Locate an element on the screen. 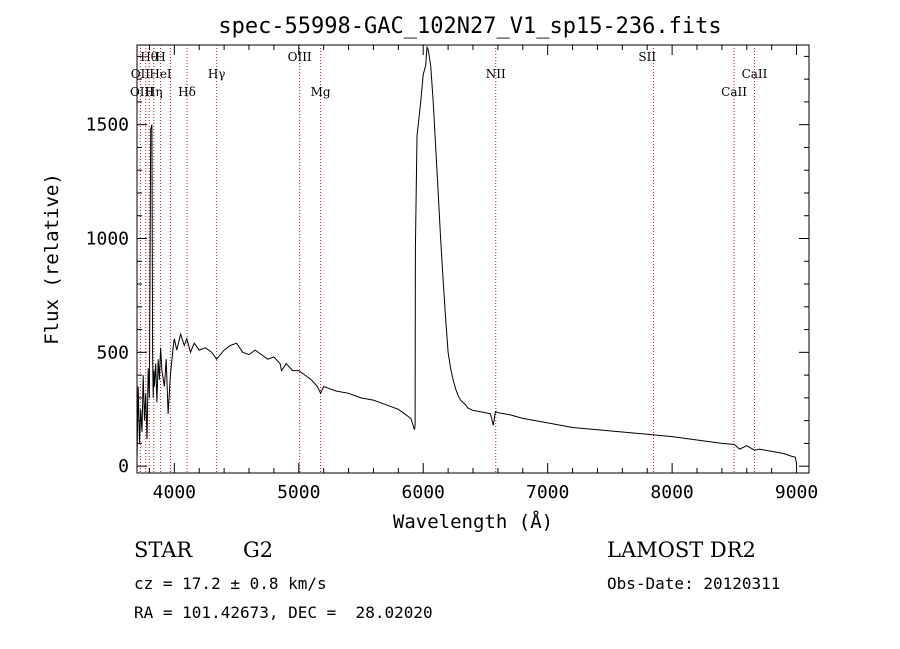 Image resolution: width=900 pixels, height=649 pixels. coordinates-text: RA = 101.42673, DEC = 28.02020 is located at coordinates (283, 612).